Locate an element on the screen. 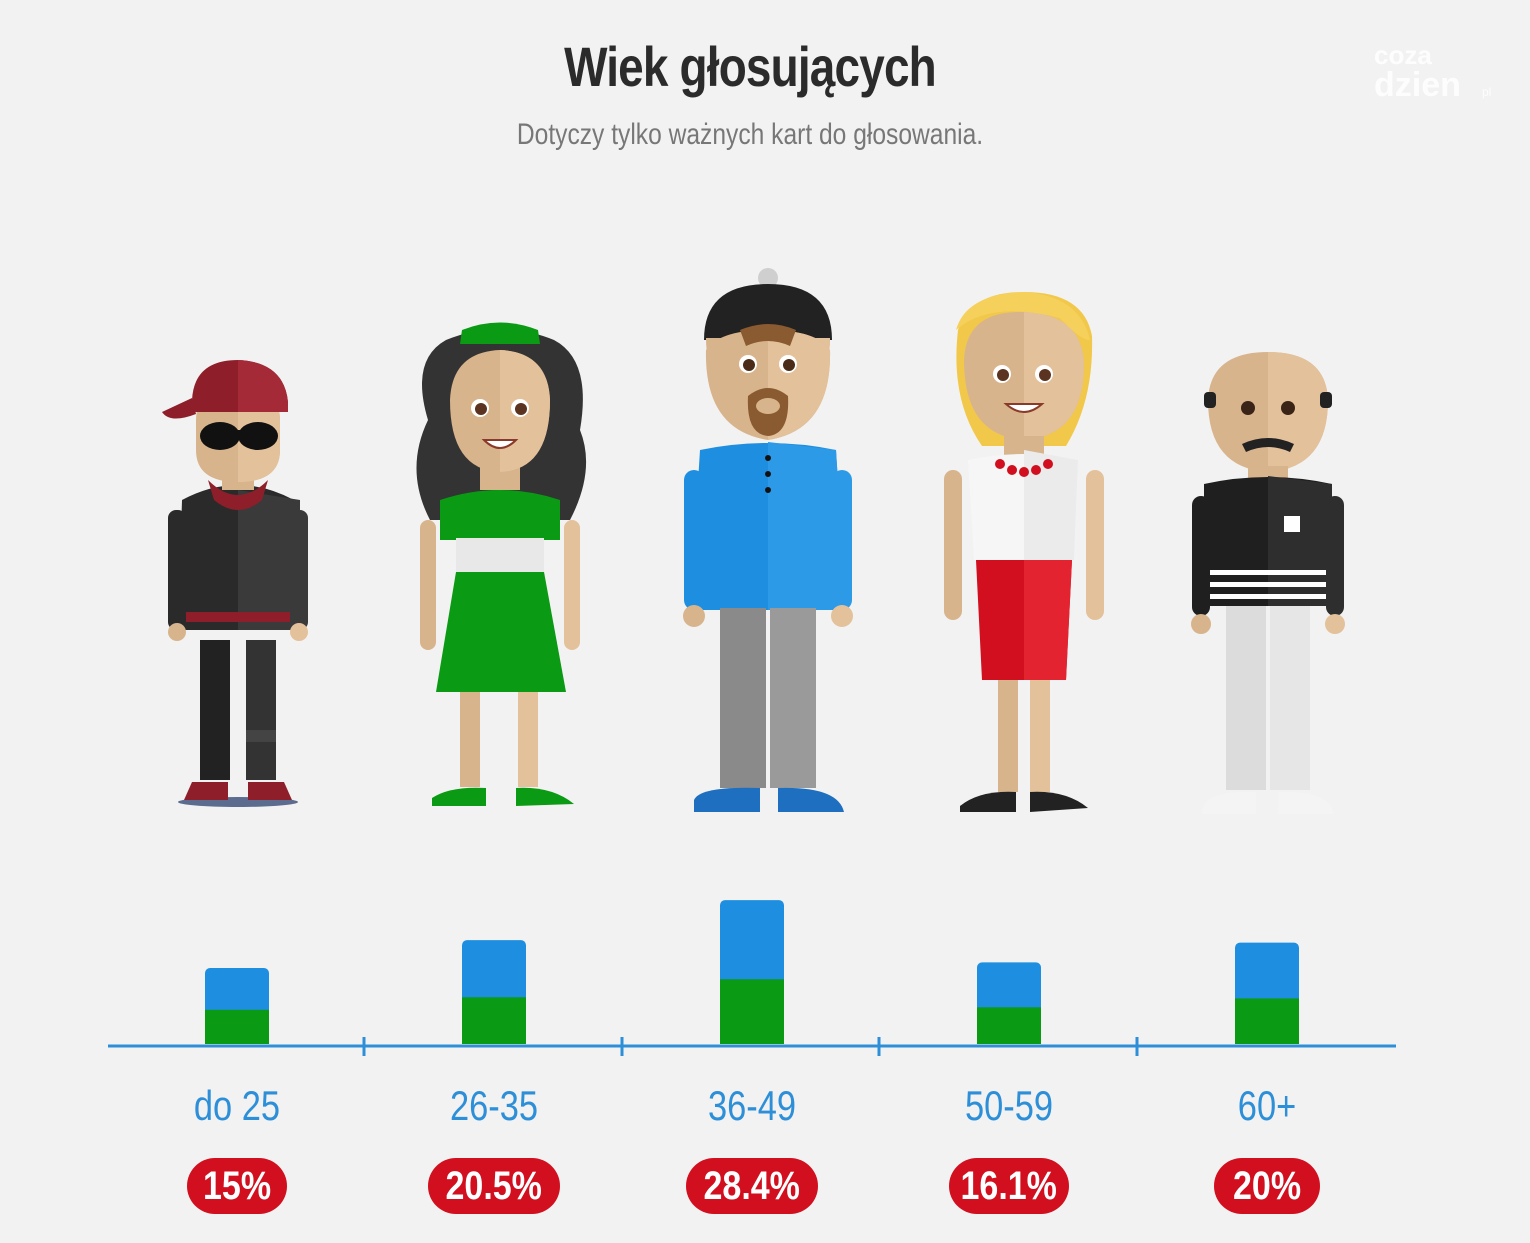 This screenshot has height=1243, width=1530. value-label: 16.1% is located at coordinates (1009, 1186).